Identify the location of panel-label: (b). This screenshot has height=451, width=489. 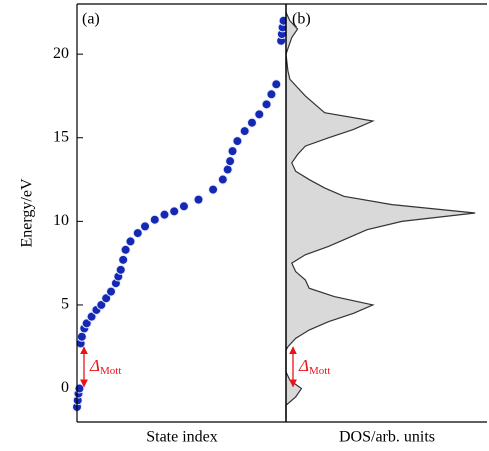
(301, 19).